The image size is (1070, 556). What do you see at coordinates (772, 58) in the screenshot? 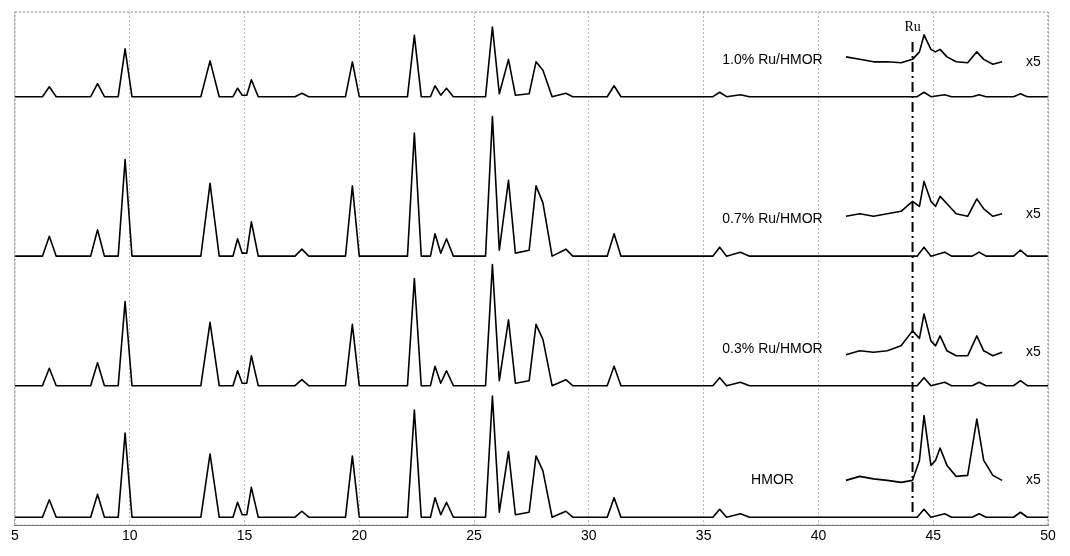
I see `series-label: 1.0% Ru/HMOR` at bounding box center [772, 58].